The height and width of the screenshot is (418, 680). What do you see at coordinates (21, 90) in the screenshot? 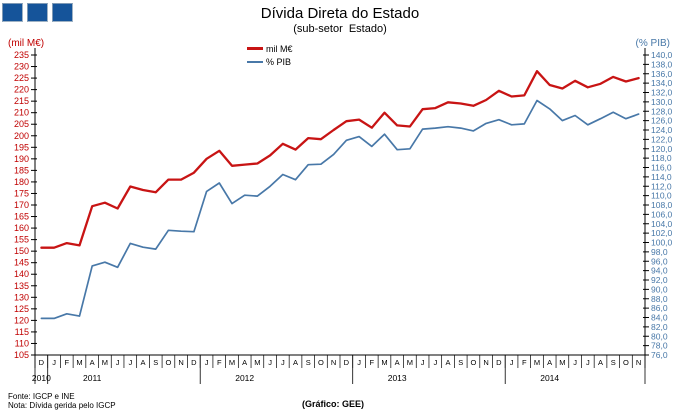
I see `left-tick-label: 220` at bounding box center [21, 90].